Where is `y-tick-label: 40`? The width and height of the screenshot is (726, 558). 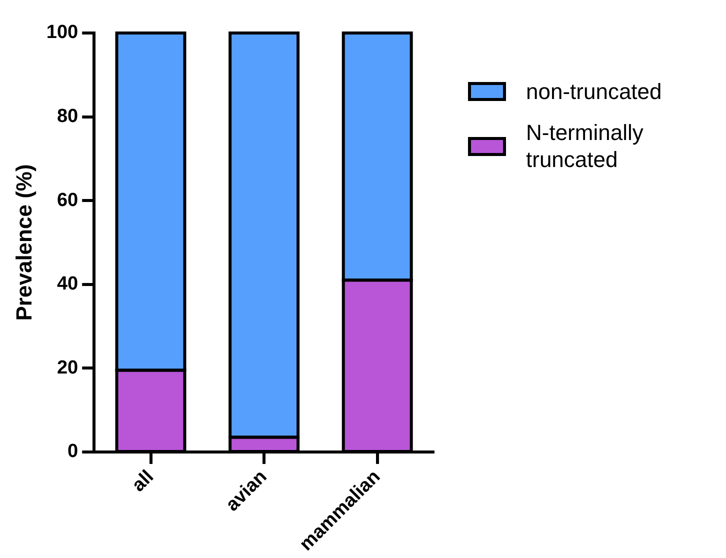
y-tick-label: 40 is located at coordinates (67, 284).